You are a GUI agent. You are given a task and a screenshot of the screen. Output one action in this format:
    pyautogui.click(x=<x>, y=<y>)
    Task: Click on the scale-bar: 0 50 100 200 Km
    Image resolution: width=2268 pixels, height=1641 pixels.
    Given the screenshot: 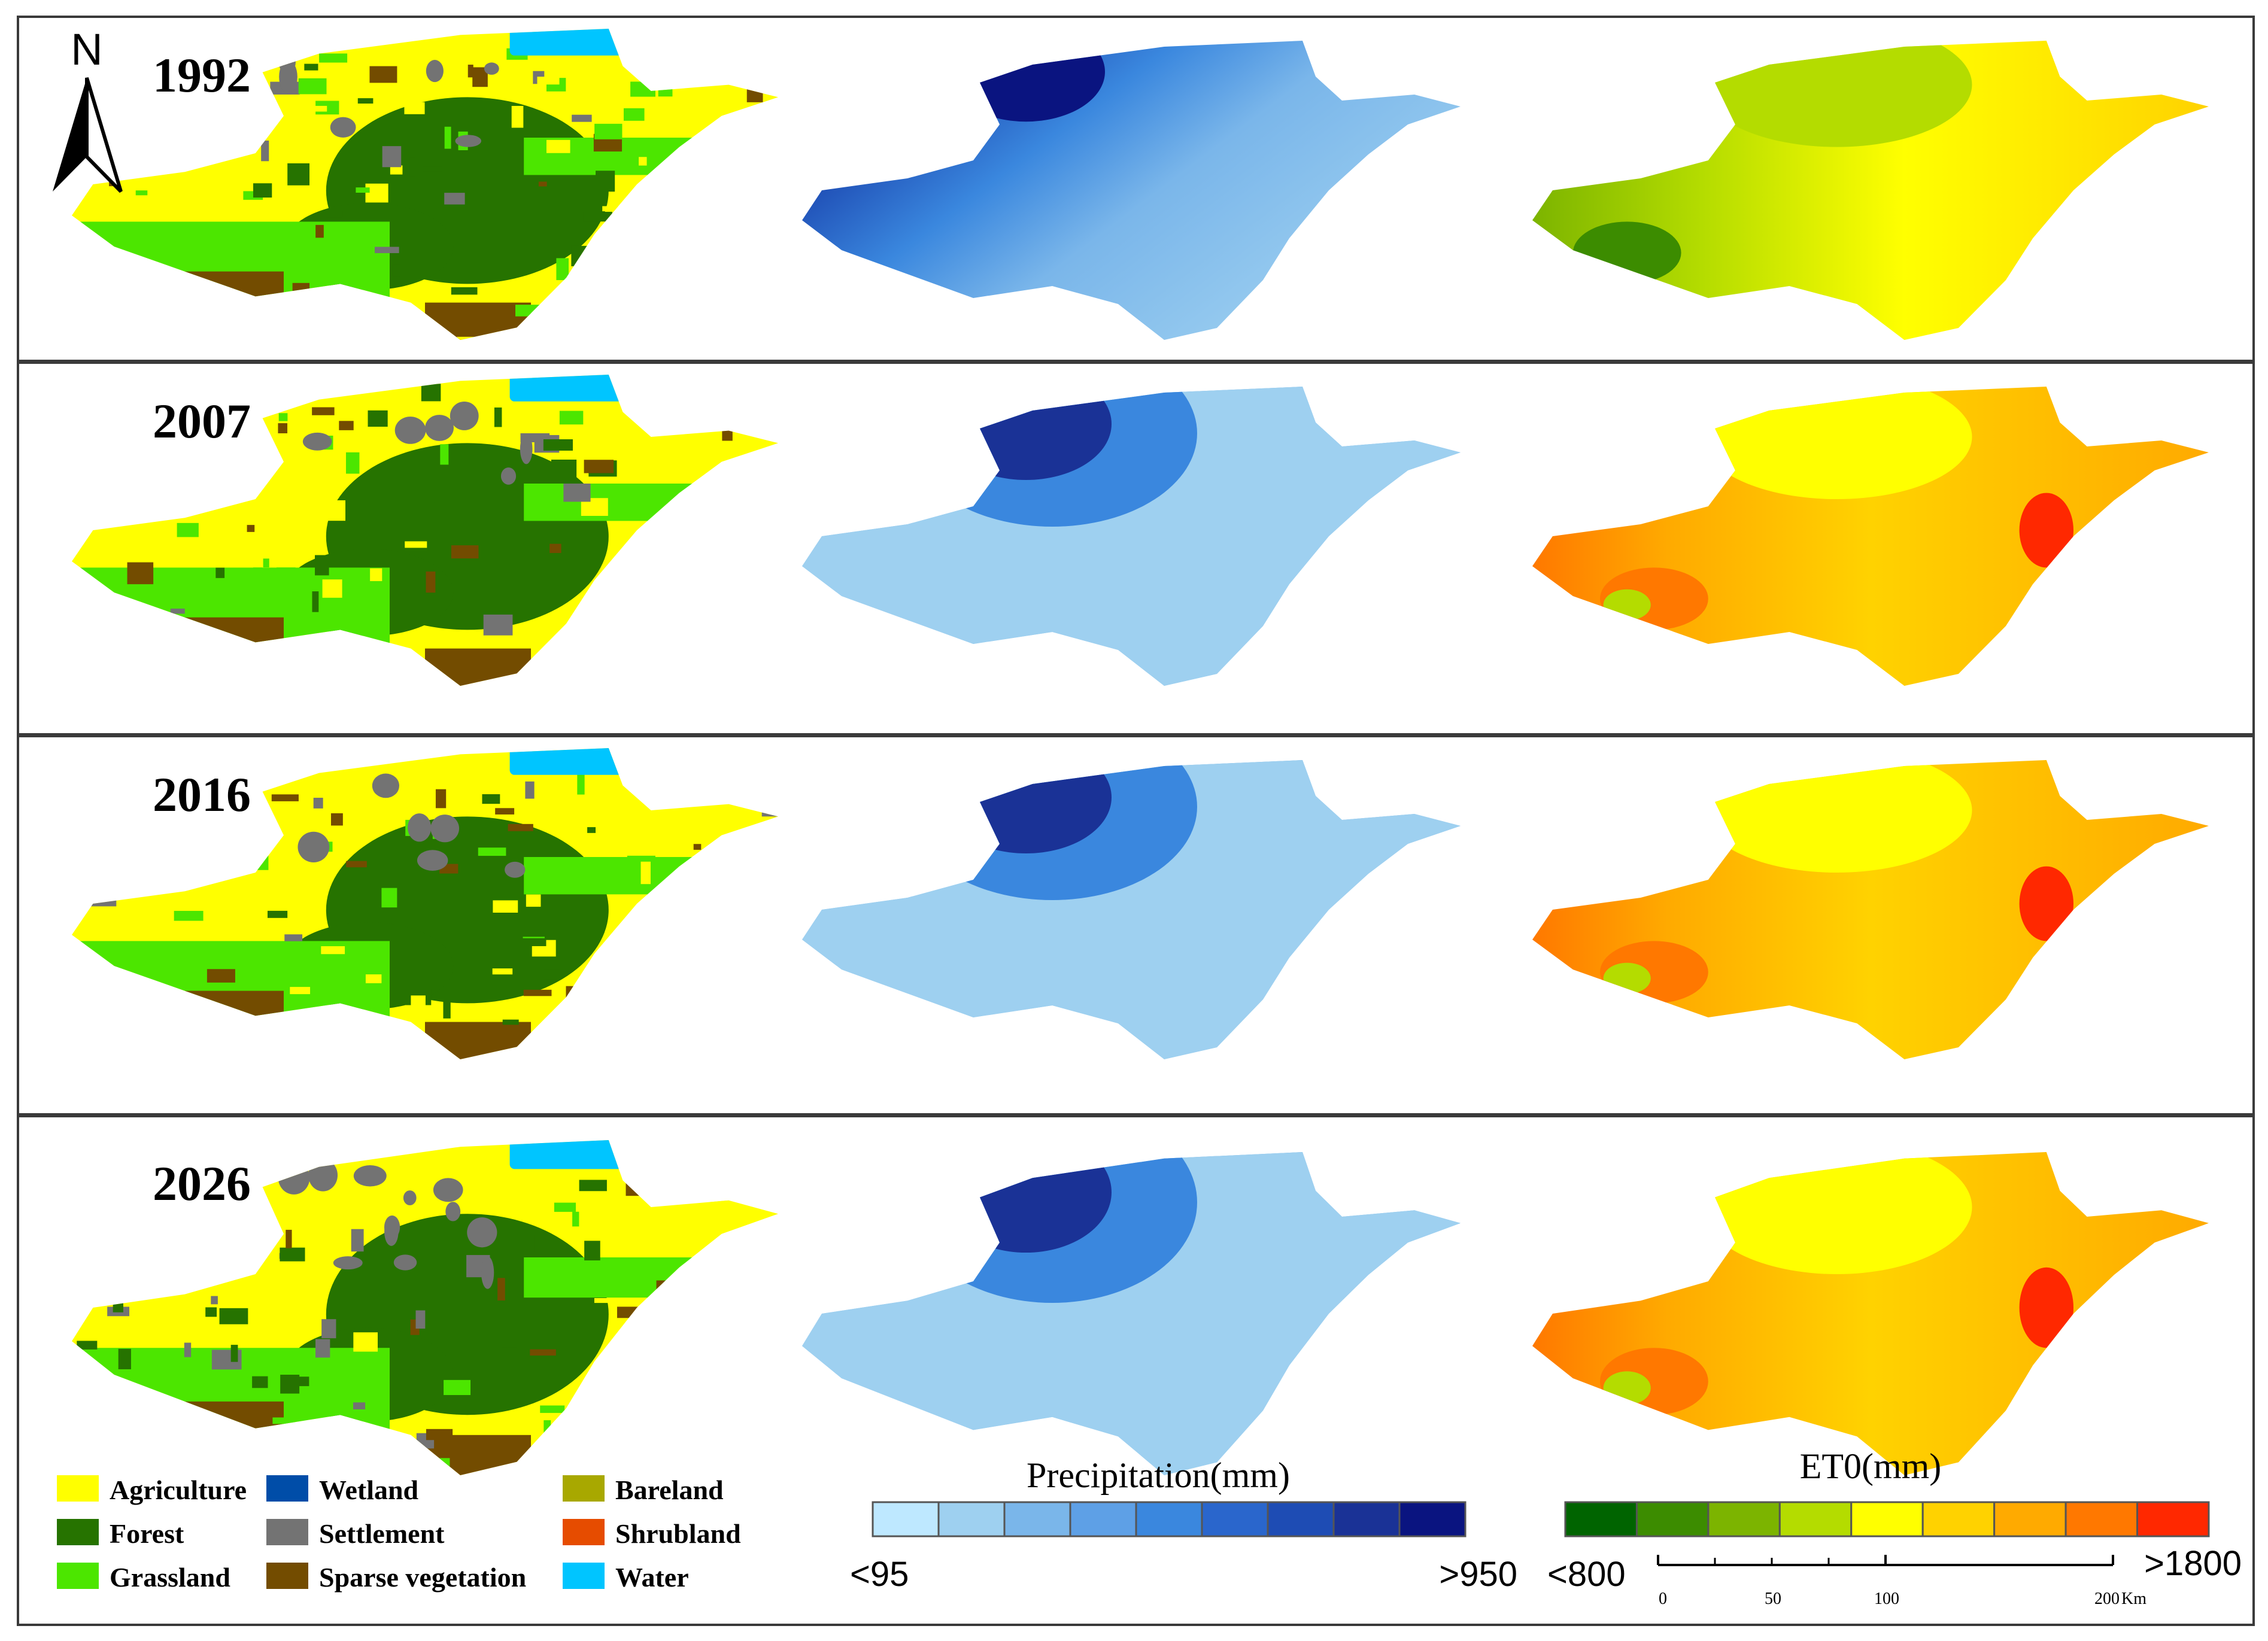 What is the action you would take?
    pyautogui.click(x=1901, y=1581)
    